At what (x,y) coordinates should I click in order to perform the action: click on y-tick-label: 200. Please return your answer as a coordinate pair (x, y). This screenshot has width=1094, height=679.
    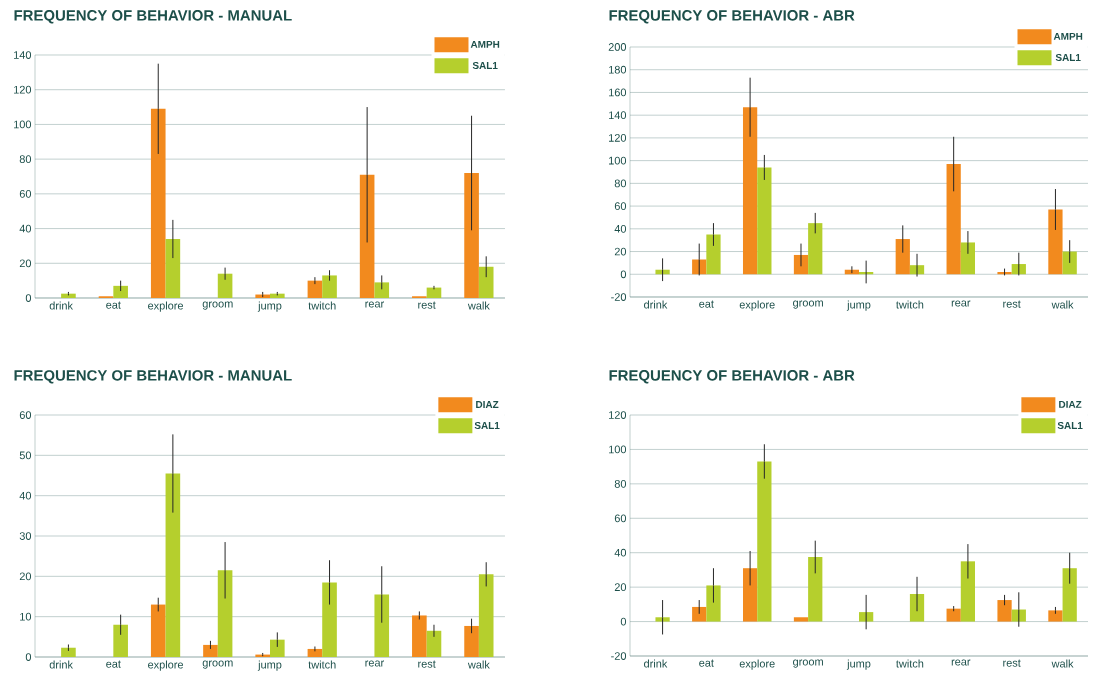
    Looking at the image, I should click on (617, 47).